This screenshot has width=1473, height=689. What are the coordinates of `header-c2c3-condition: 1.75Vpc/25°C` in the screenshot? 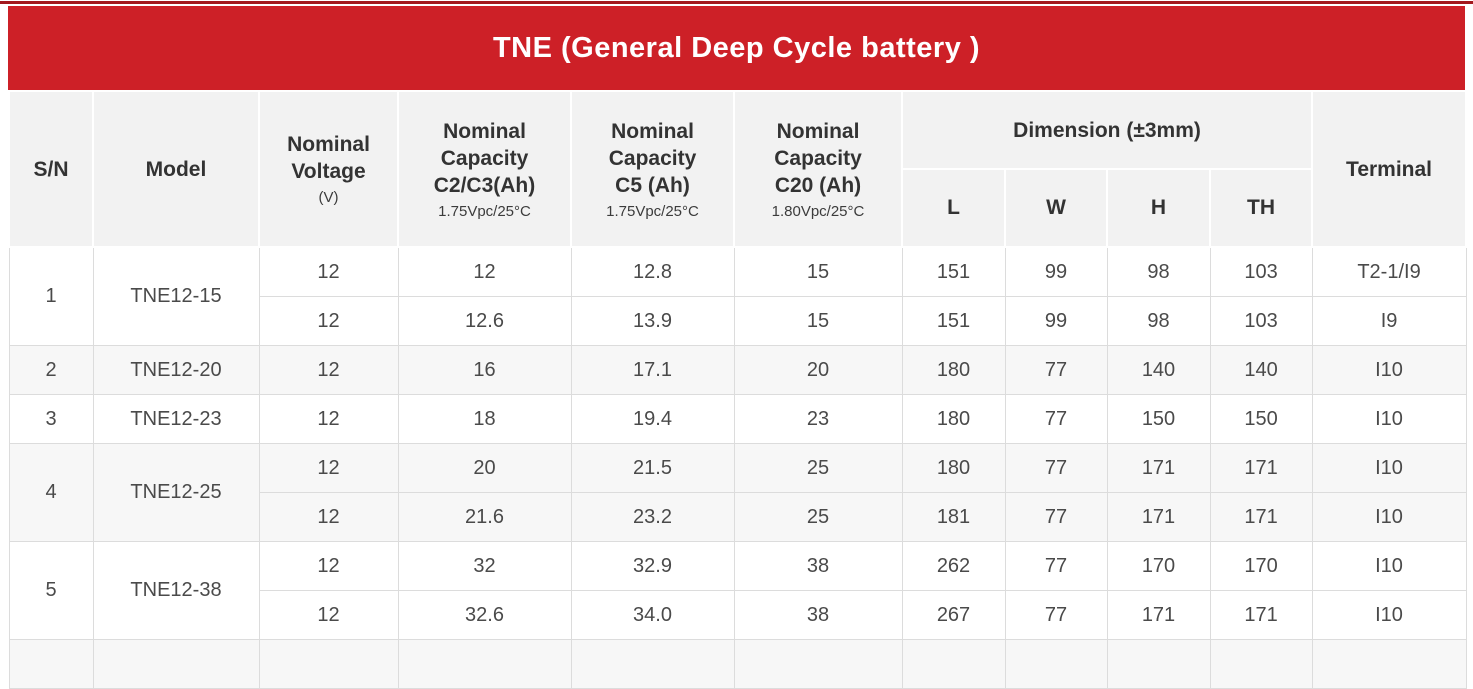 It's located at (484, 211).